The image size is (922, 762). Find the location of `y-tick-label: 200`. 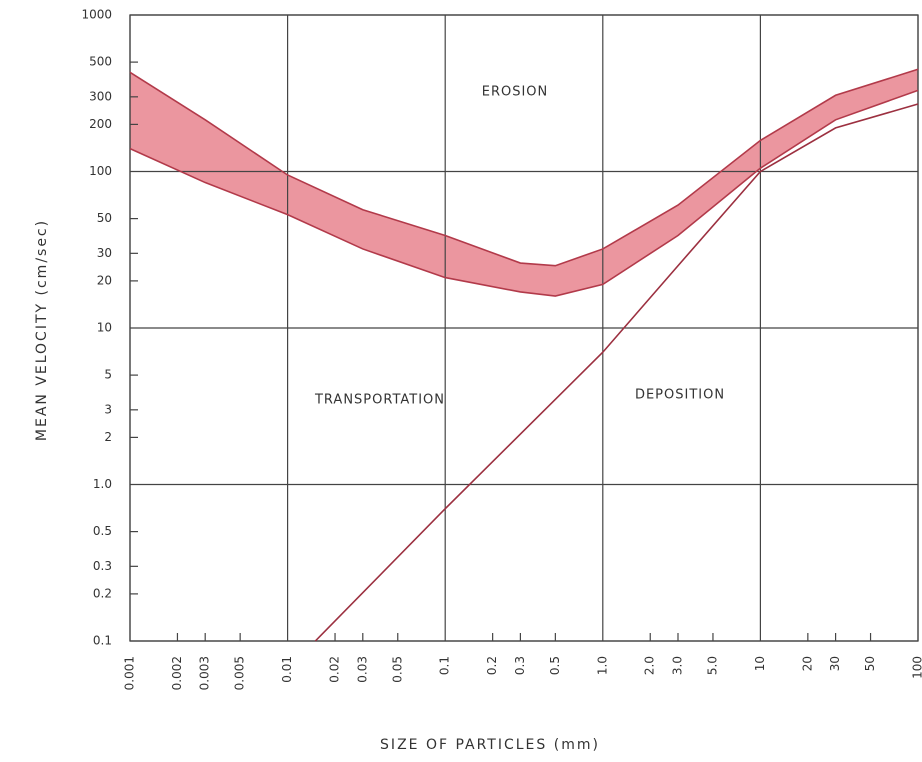

y-tick-label: 200 is located at coordinates (100, 124).